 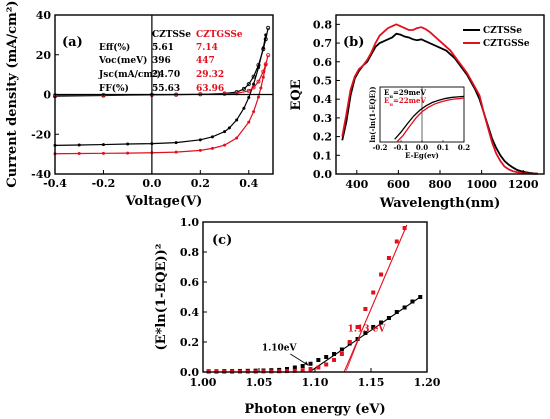 I want to click on panel-a-table-cell: 29.32, so click(x=210, y=75).